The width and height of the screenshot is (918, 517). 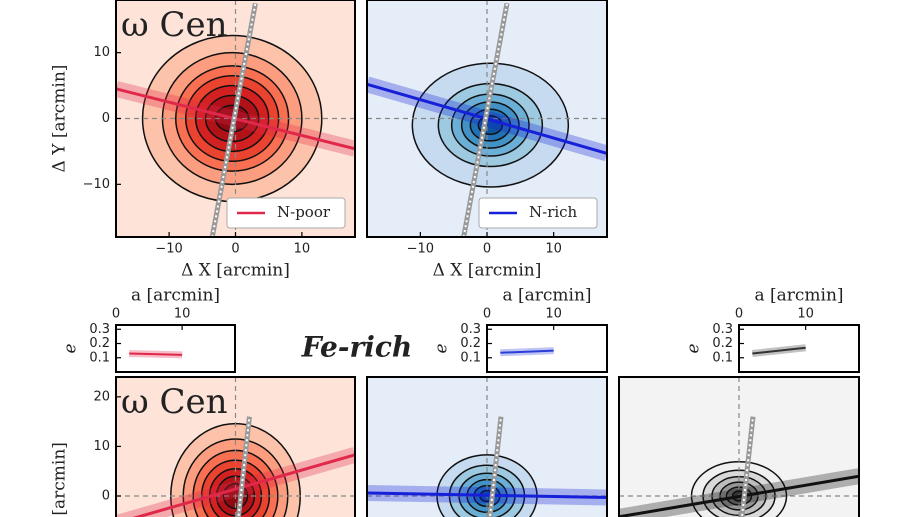 What do you see at coordinates (101, 396) in the screenshot?
I see `y-tick-label: 20` at bounding box center [101, 396].